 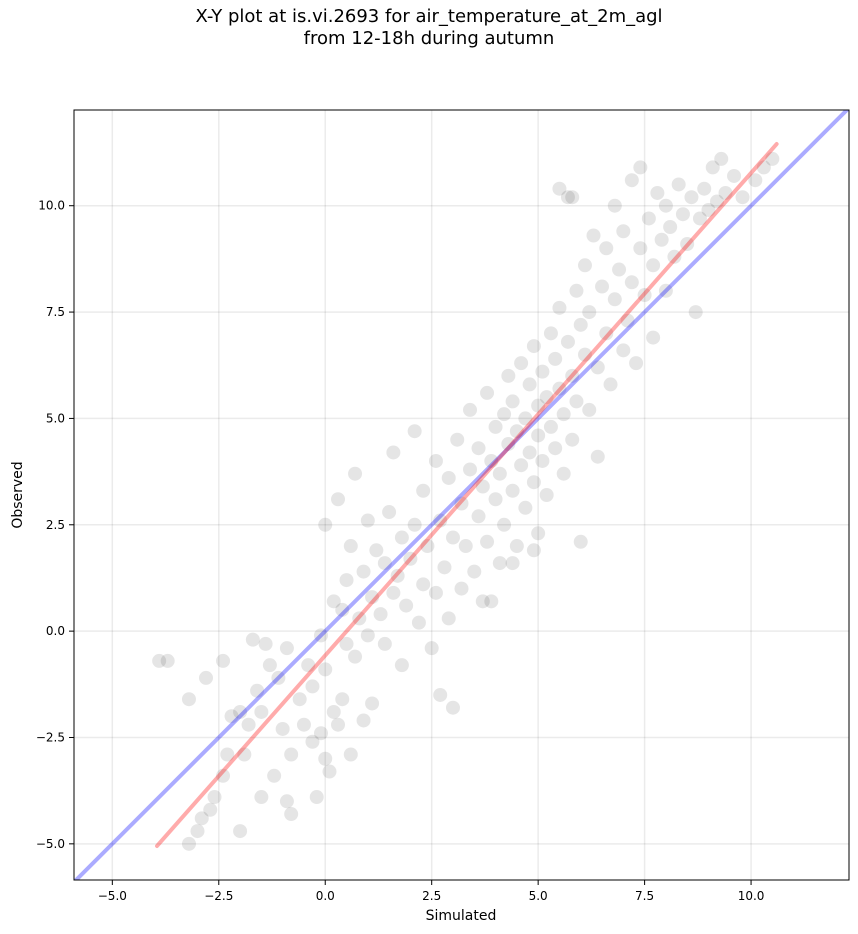 What do you see at coordinates (431, 891) in the screenshot?
I see `x-axis-ticks: −5.0 −2.5 0.0 2.5 5.0 7.5 10.0` at bounding box center [431, 891].